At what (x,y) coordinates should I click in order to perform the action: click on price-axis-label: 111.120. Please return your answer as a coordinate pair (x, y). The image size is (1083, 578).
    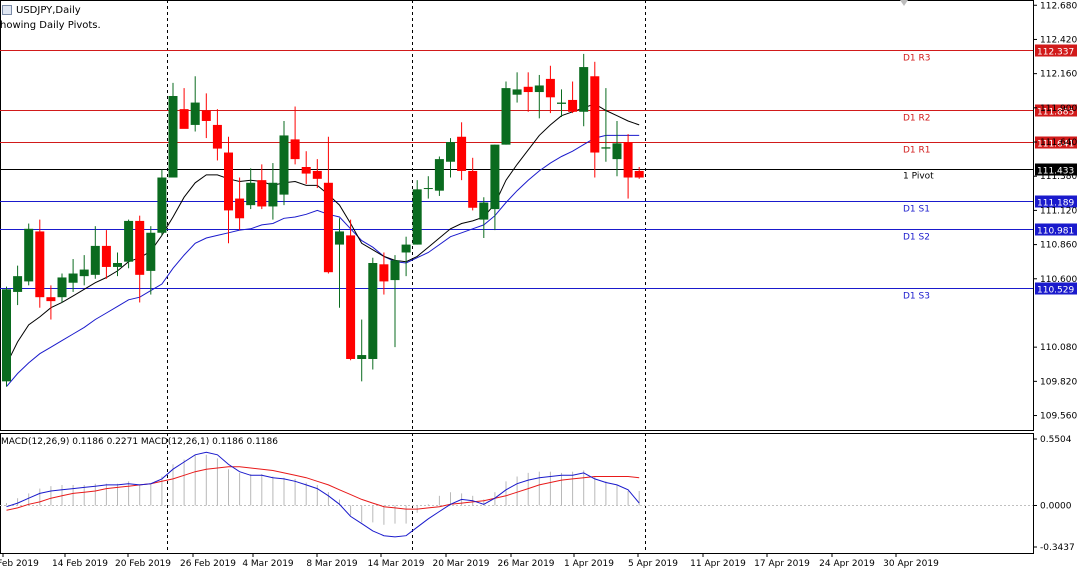
    Looking at the image, I should click on (1058, 211).